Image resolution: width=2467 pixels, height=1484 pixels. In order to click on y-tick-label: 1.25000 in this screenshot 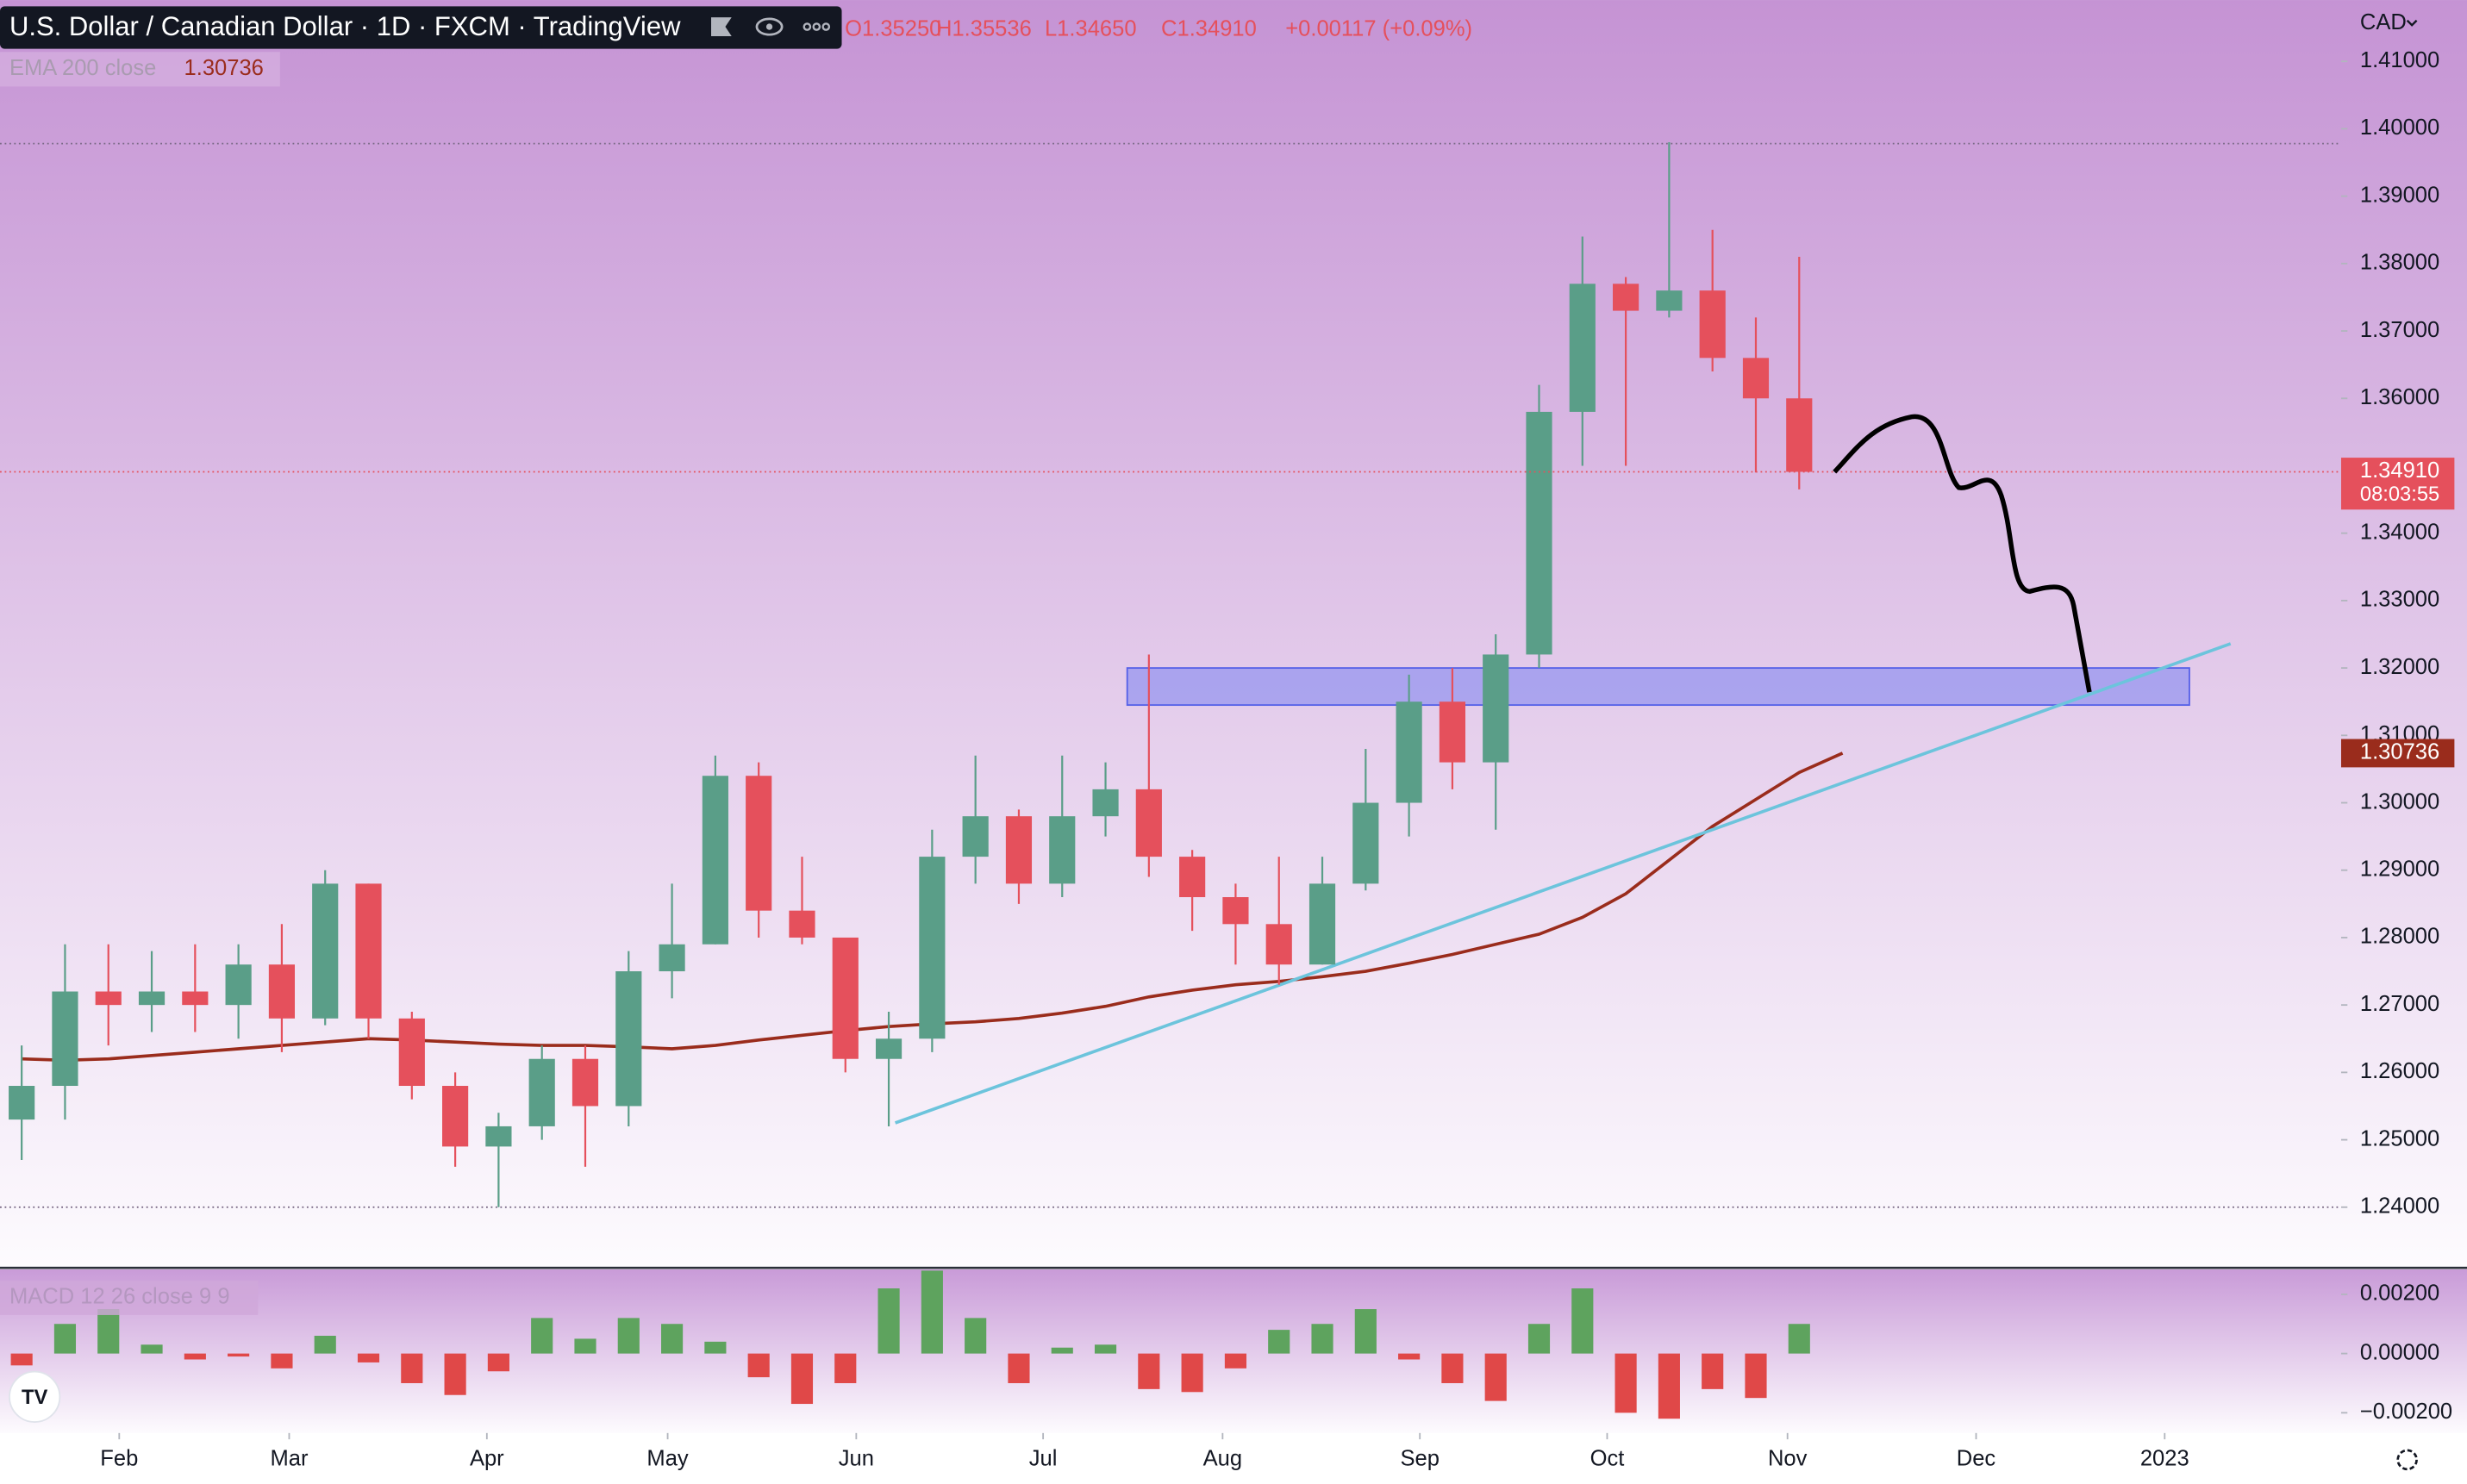, I will do `click(2399, 1138)`.